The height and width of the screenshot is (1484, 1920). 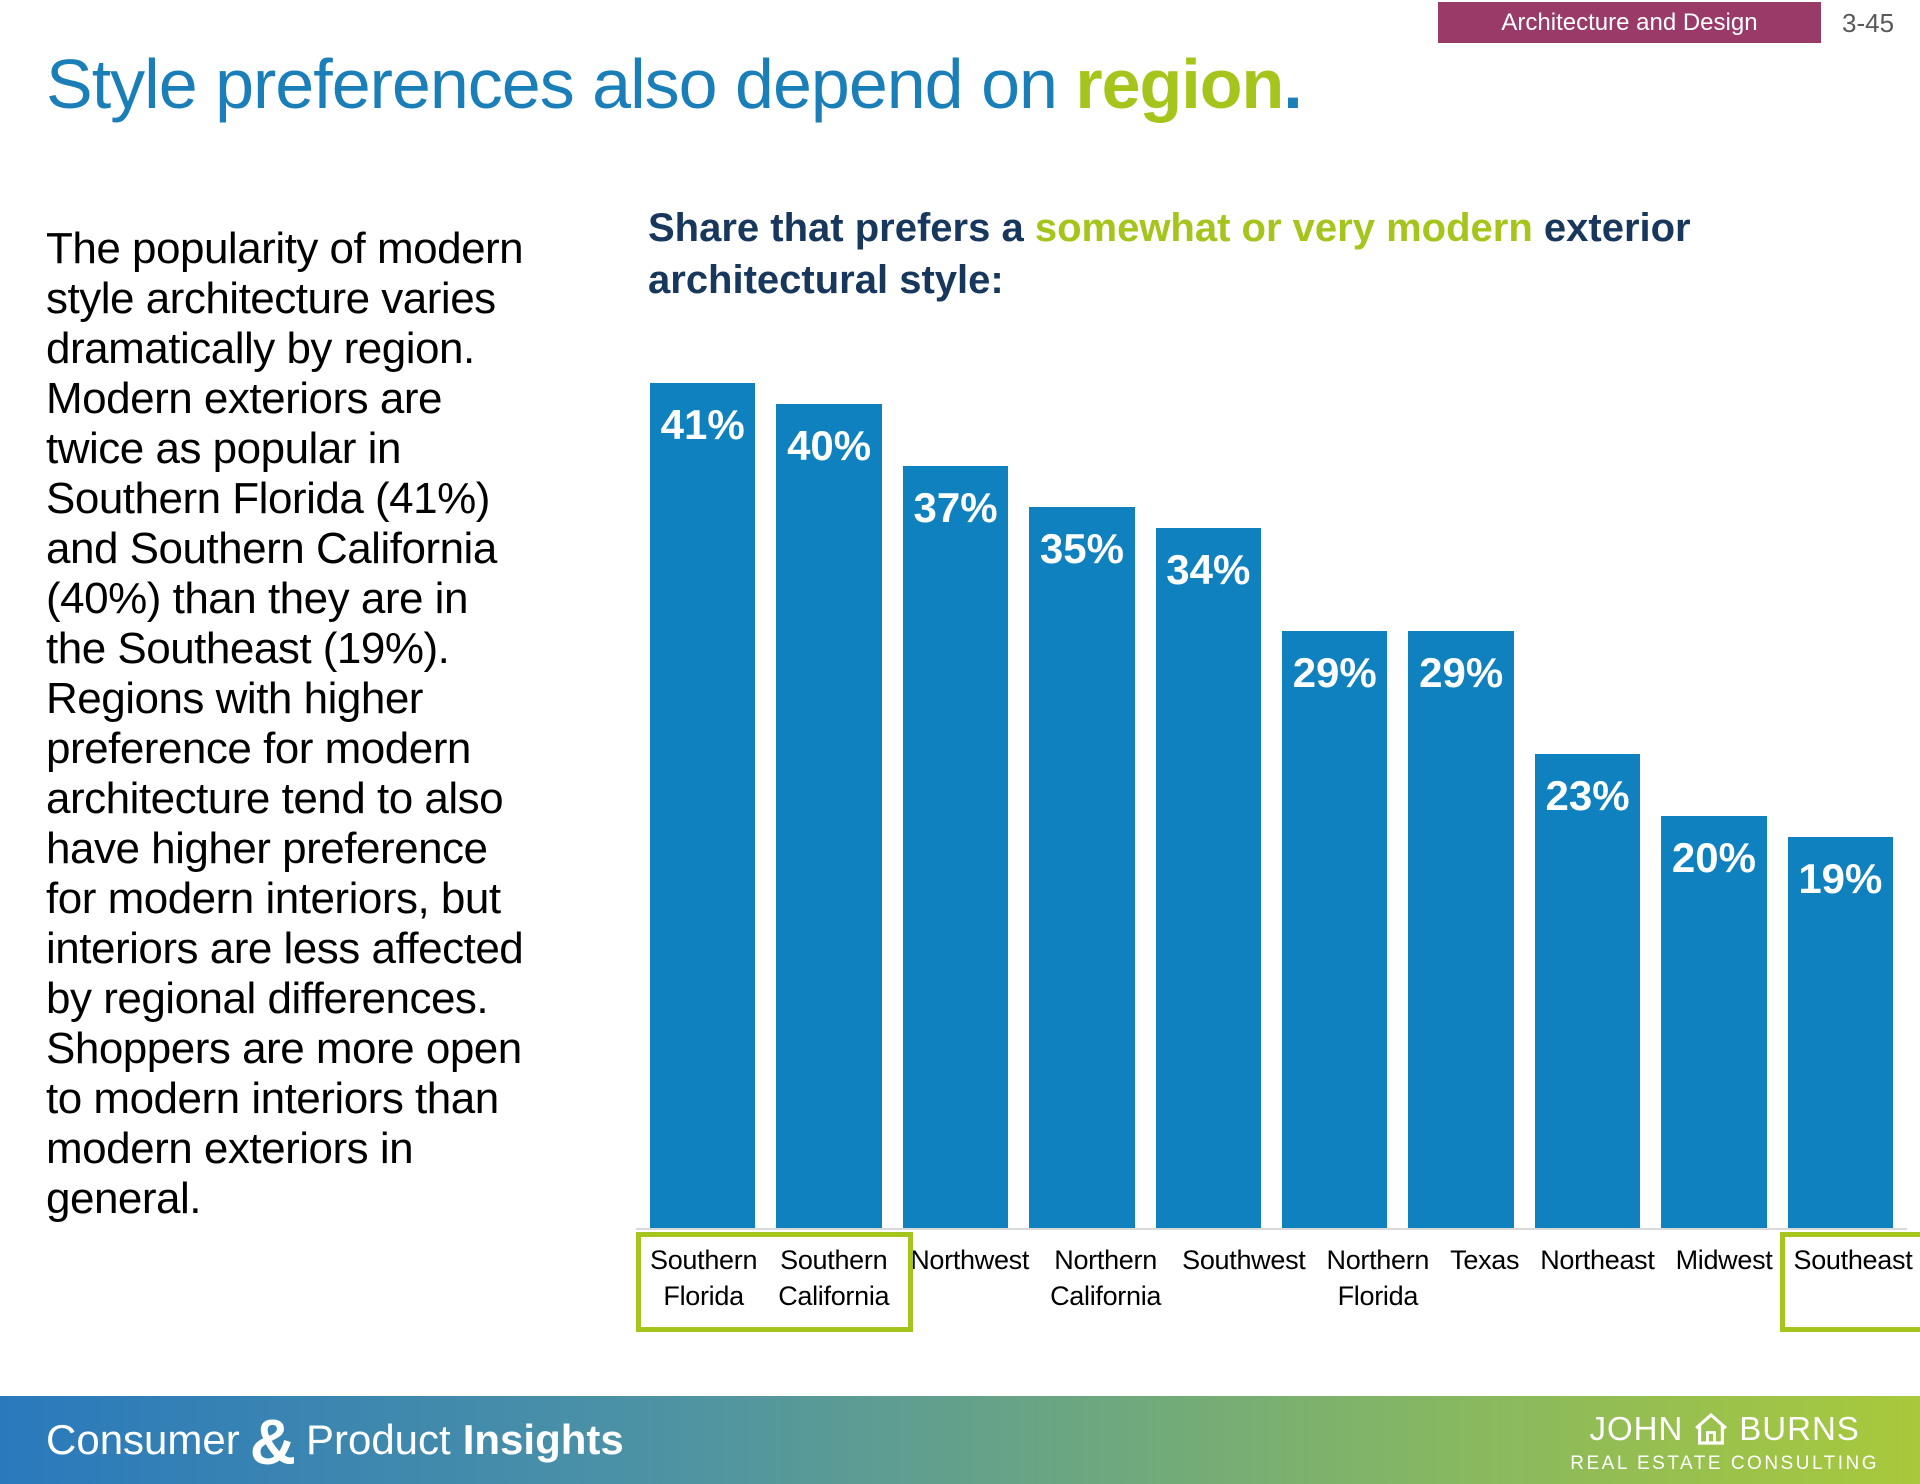 I want to click on john-burns-logo: JOHN BURNS REAL ESTATE CONSULTING, so click(x=1724, y=1441).